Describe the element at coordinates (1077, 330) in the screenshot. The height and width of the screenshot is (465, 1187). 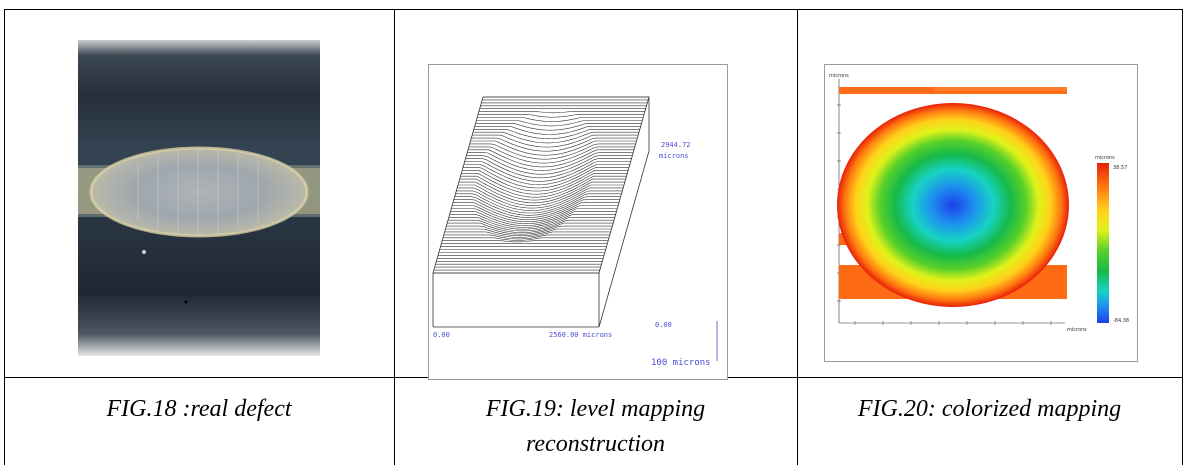
I see `x-unit-label: microns` at that location.